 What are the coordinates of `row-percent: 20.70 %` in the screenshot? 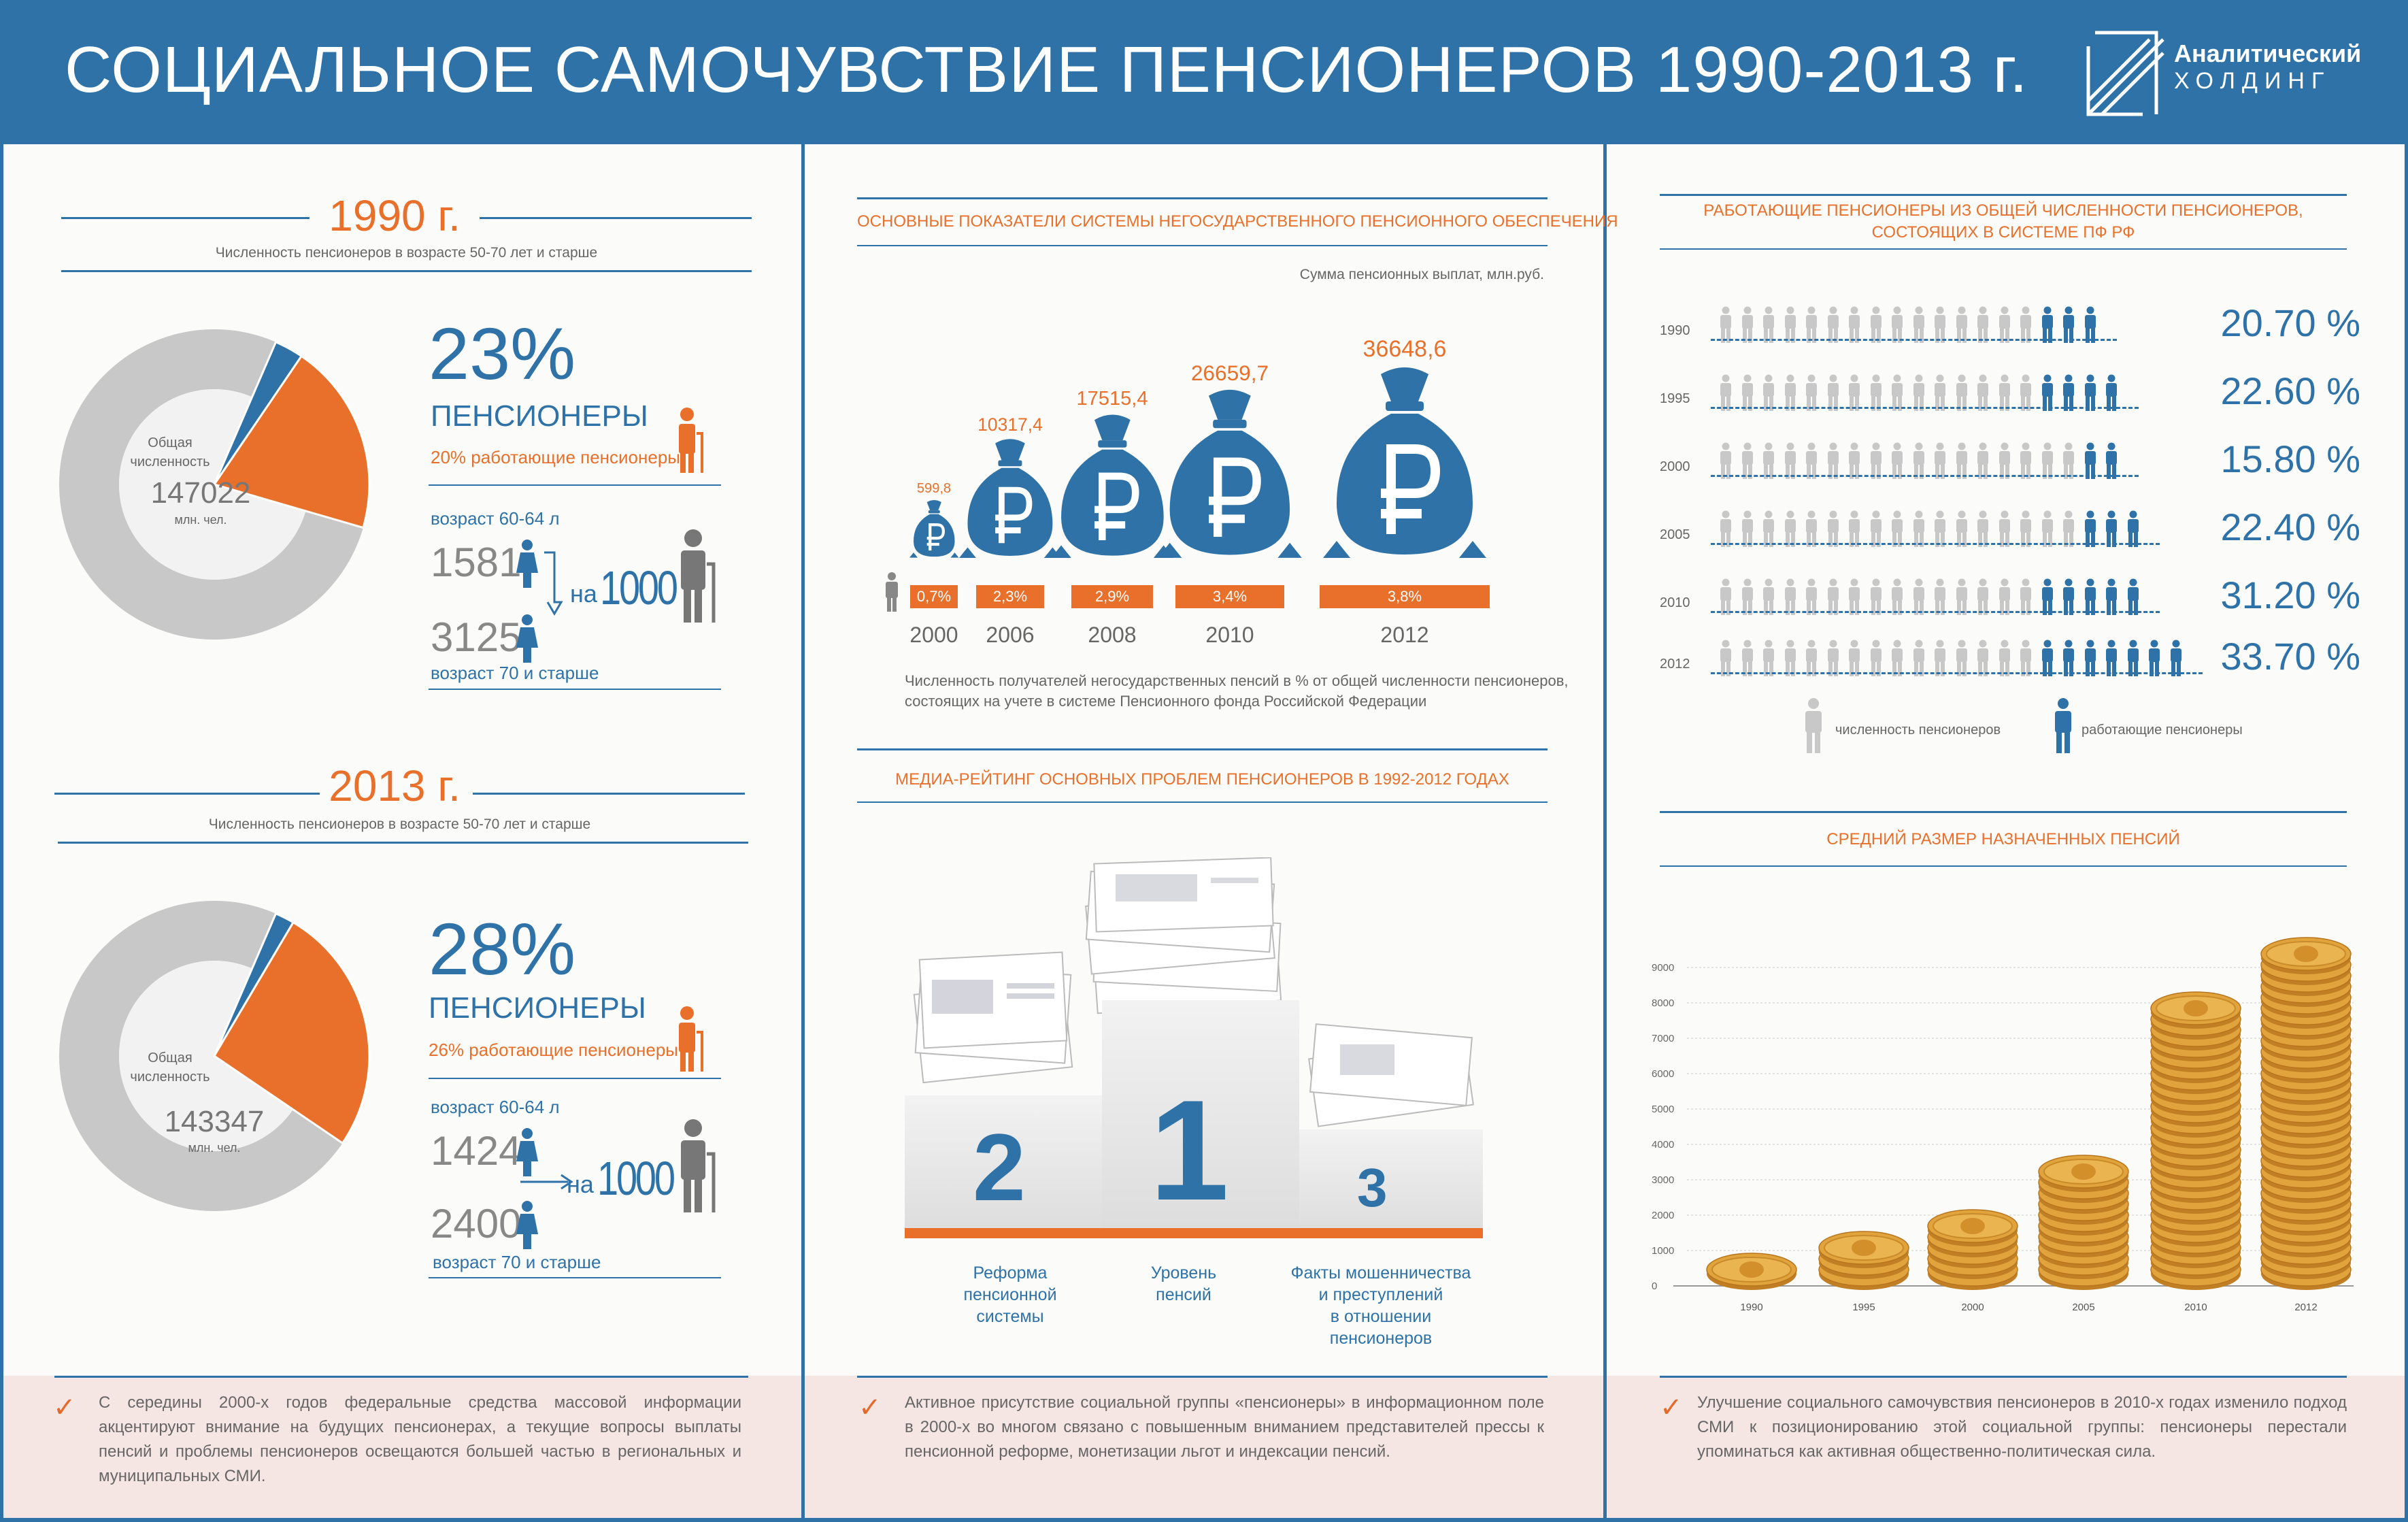 It's located at (2290, 322).